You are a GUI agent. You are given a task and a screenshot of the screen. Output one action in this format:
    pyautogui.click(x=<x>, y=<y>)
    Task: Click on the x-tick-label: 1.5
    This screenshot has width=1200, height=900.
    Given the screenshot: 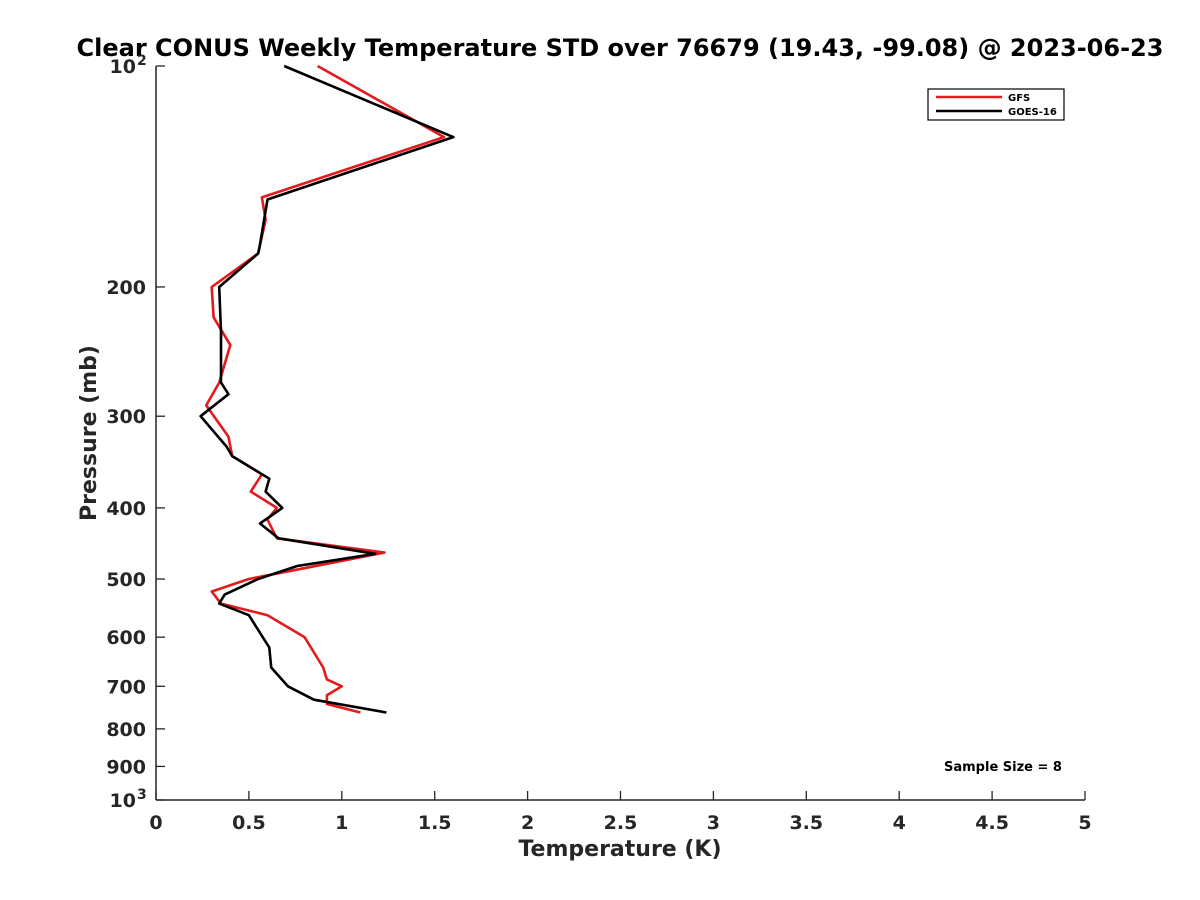 What is the action you would take?
    pyautogui.click(x=435, y=823)
    